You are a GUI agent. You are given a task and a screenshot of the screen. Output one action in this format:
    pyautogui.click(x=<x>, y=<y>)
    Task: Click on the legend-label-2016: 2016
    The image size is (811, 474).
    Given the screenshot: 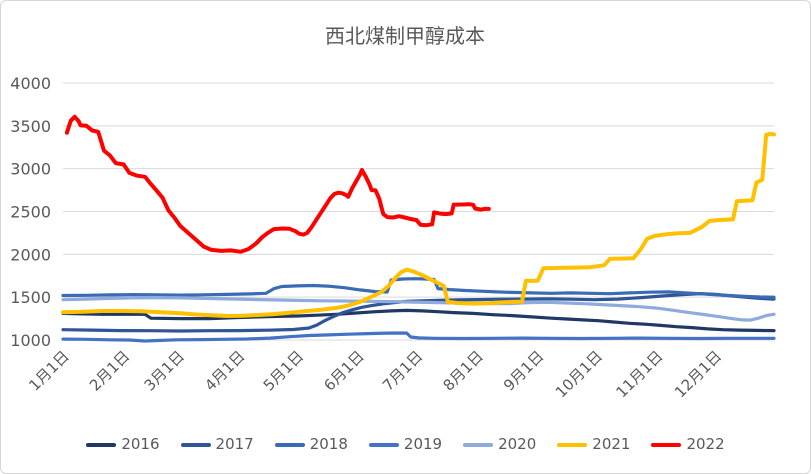 What is the action you would take?
    pyautogui.click(x=140, y=444)
    